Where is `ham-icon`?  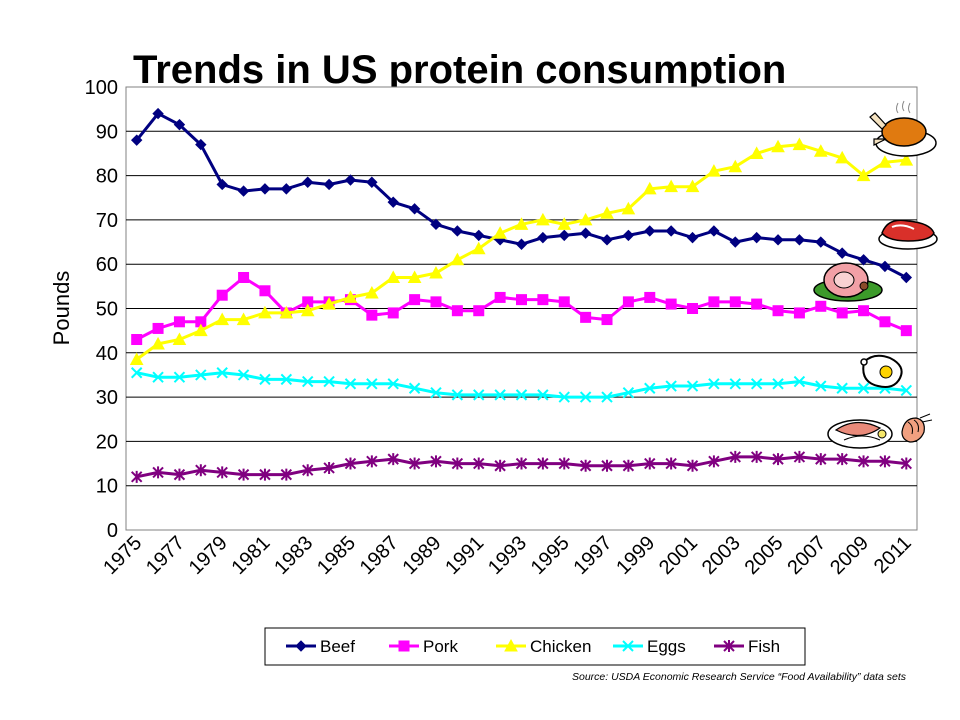 ham-icon is located at coordinates (848, 282).